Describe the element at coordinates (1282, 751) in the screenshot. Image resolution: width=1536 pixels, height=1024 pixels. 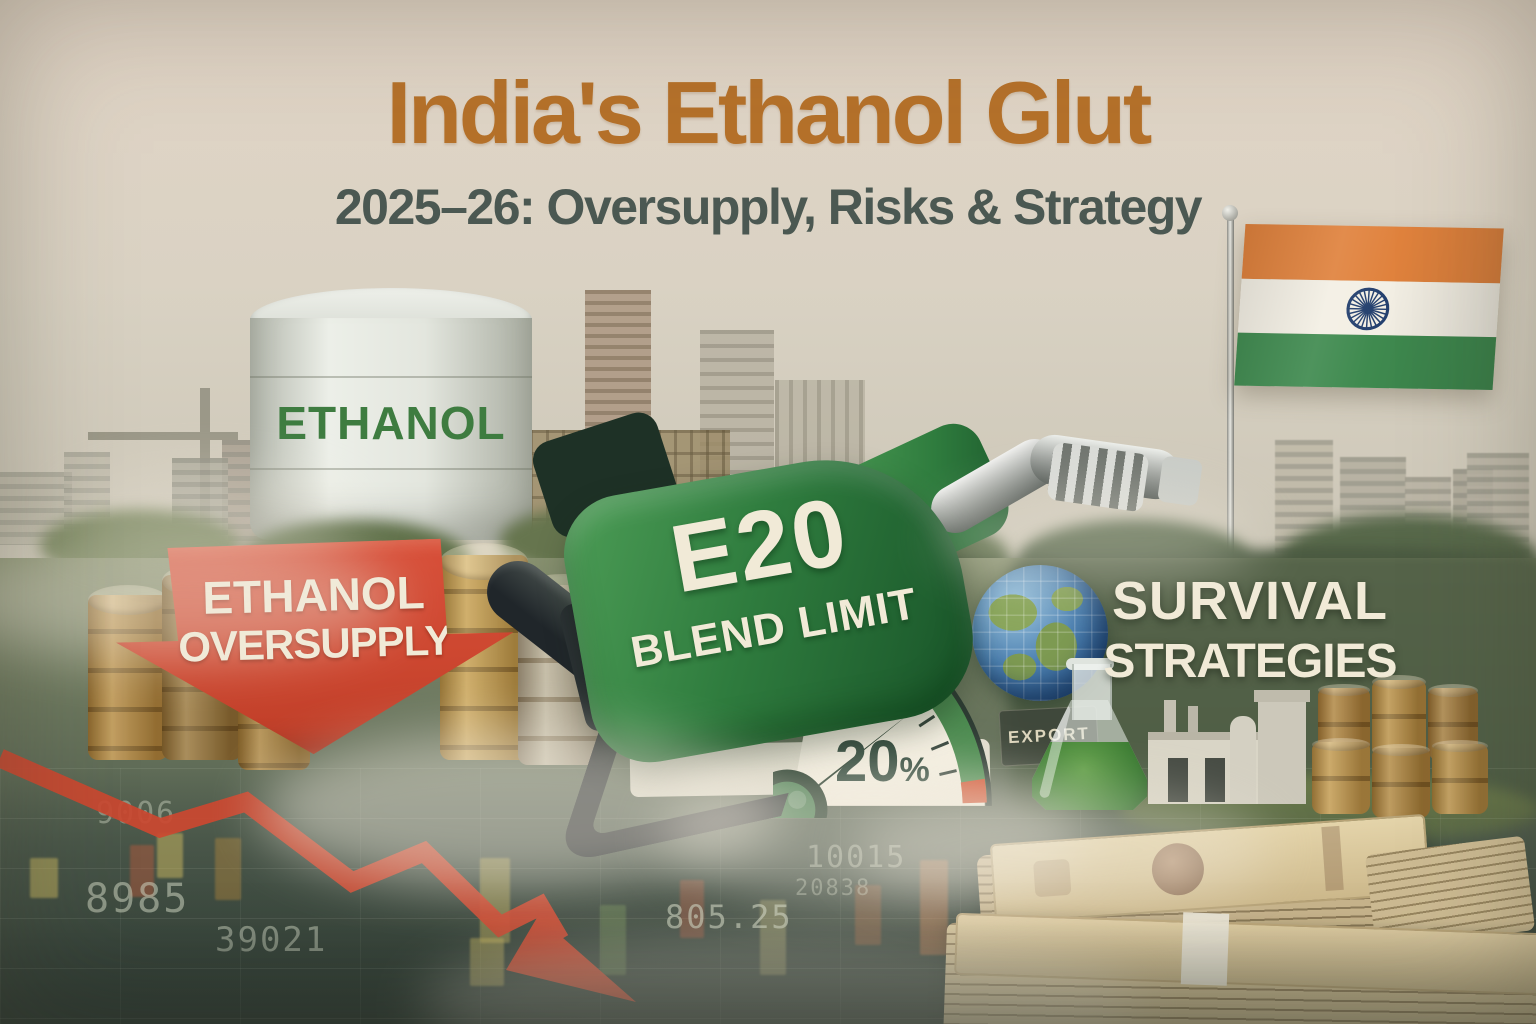
I see `factory-tower` at that location.